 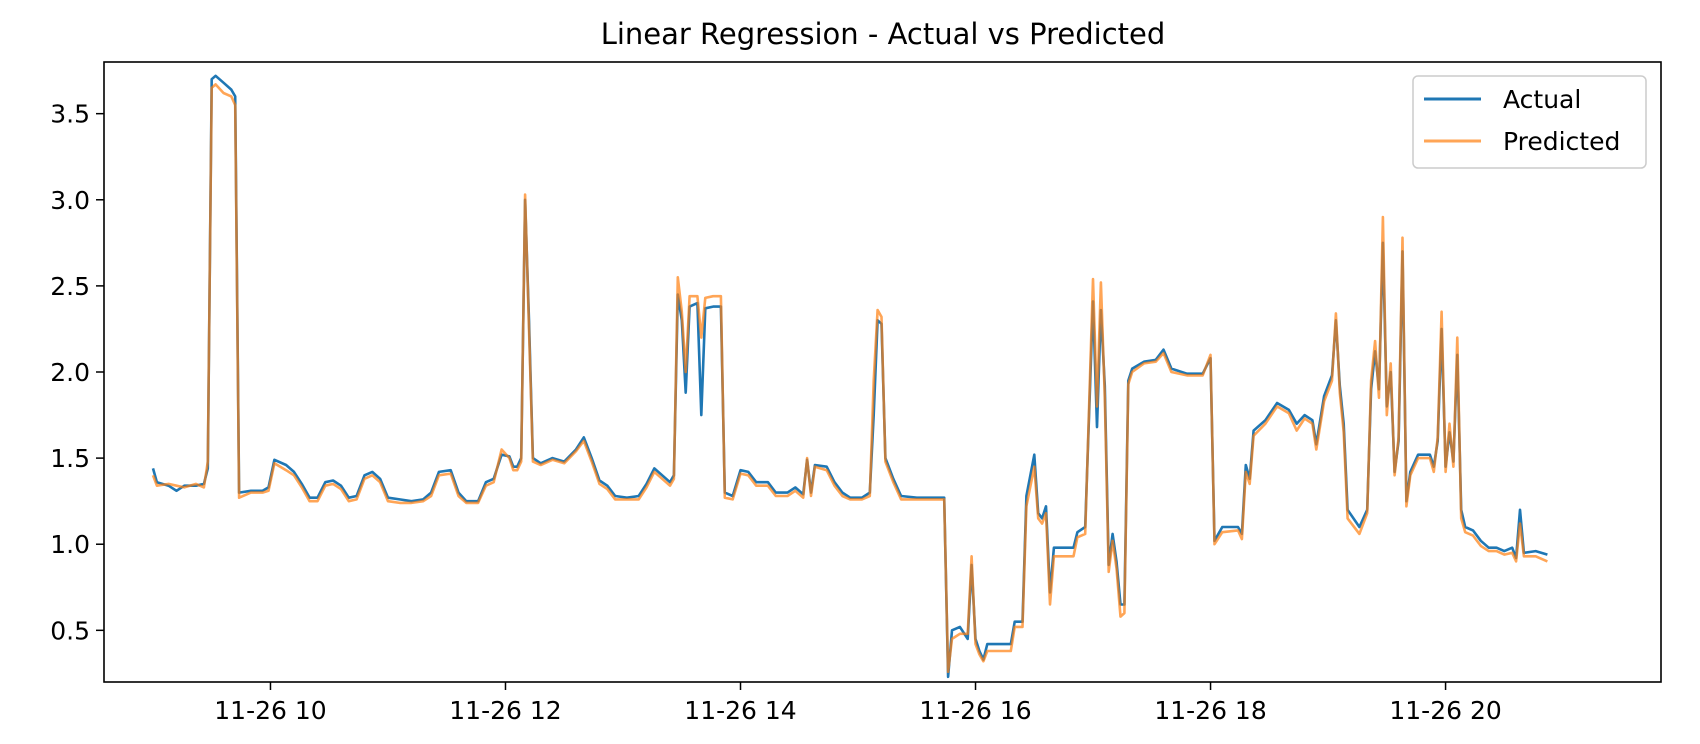 What do you see at coordinates (70, 114) in the screenshot?
I see `y-tick-label: 3.5` at bounding box center [70, 114].